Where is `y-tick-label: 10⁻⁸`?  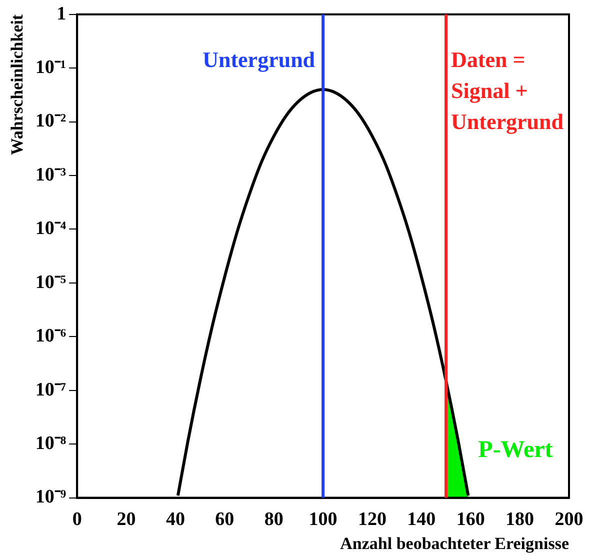
y-tick-label: 10⁻⁸ is located at coordinates (50, 443).